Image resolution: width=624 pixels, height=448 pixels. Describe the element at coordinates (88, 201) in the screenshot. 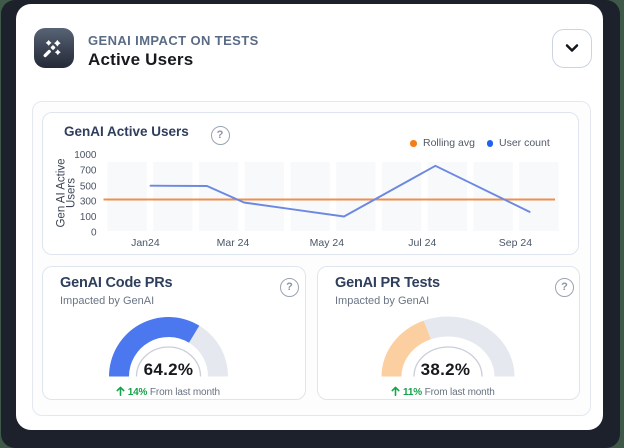

I see `svg-text: 300` at that location.